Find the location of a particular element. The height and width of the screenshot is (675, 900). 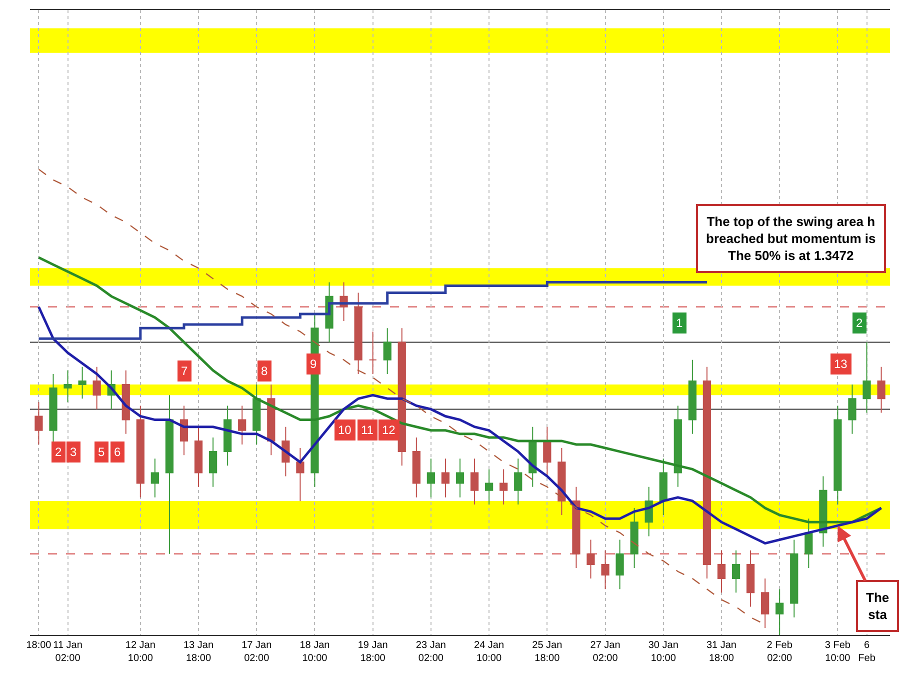

x-tick-label: 3 Feb 10:00 is located at coordinates (837, 652).